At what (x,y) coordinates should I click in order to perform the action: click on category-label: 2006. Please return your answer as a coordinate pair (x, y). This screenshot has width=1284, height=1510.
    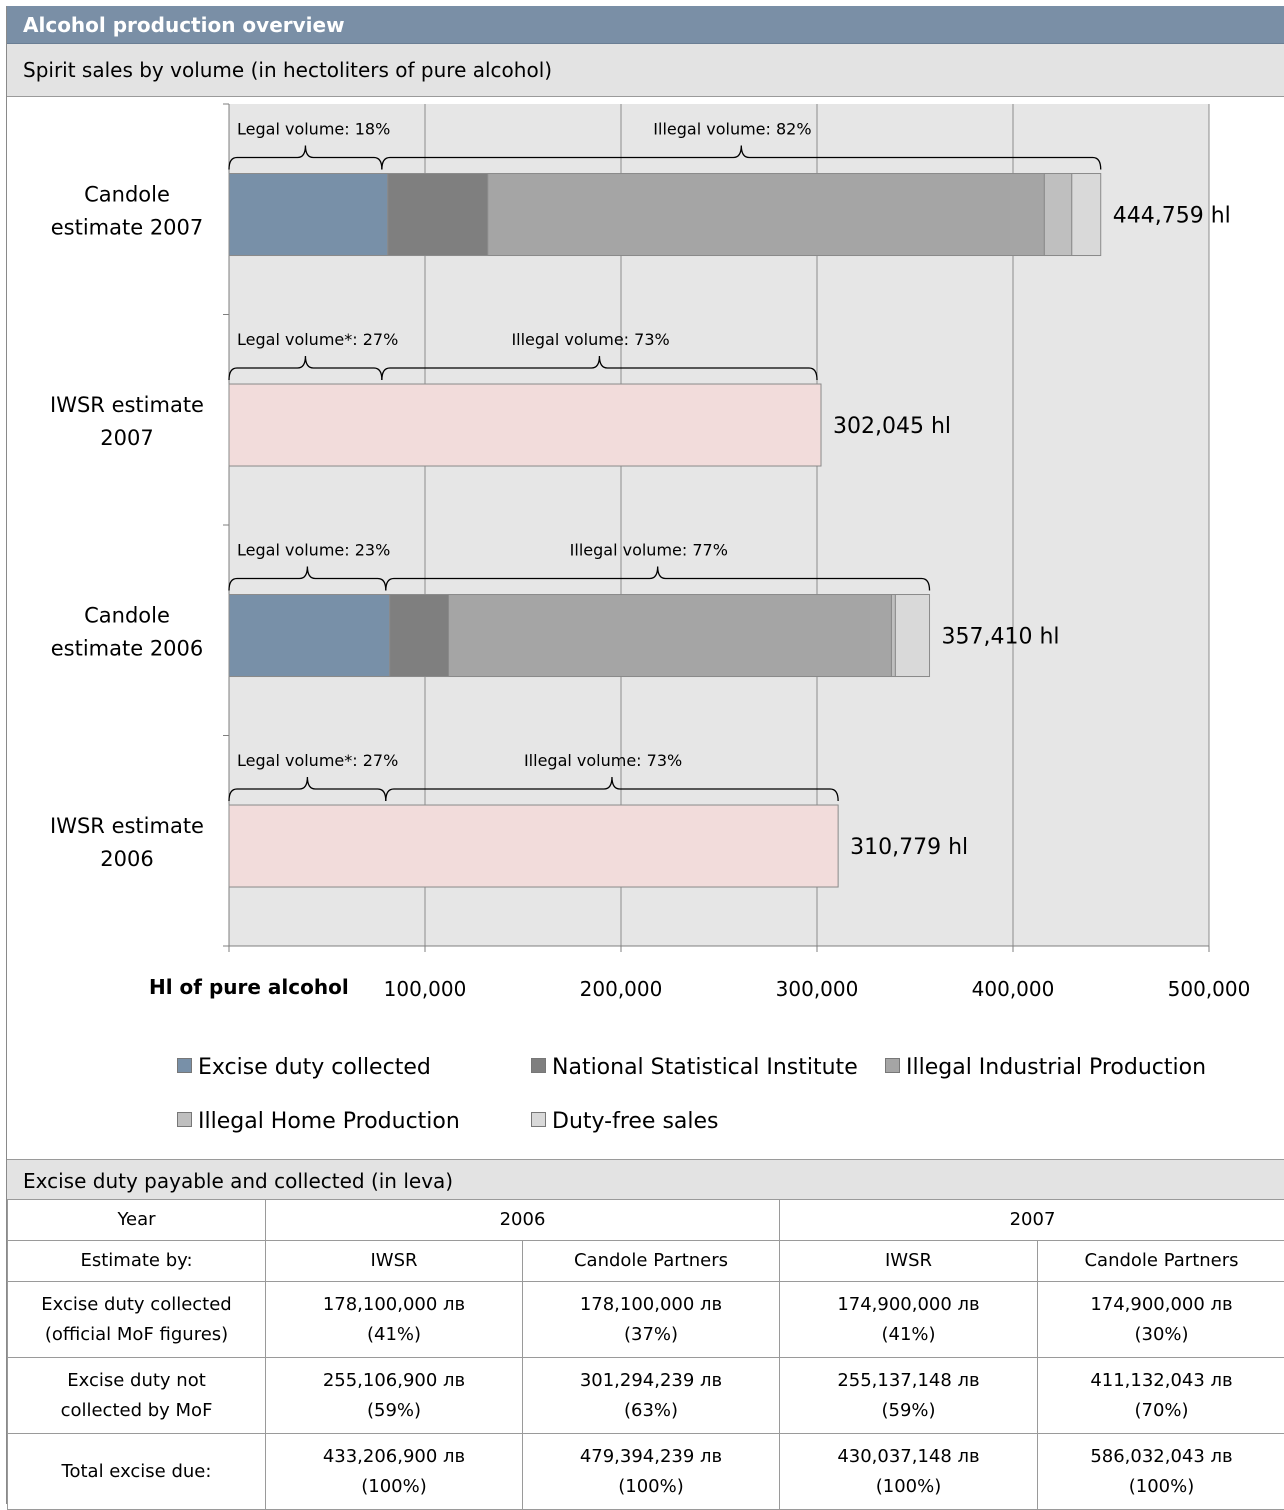
    Looking at the image, I should click on (126, 859).